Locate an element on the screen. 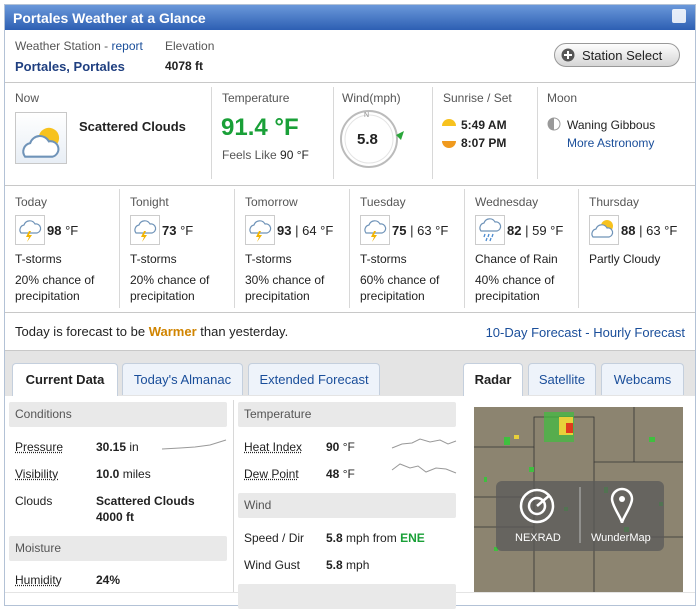 The height and width of the screenshot is (609, 700). now-label: Now is located at coordinates (27, 98).